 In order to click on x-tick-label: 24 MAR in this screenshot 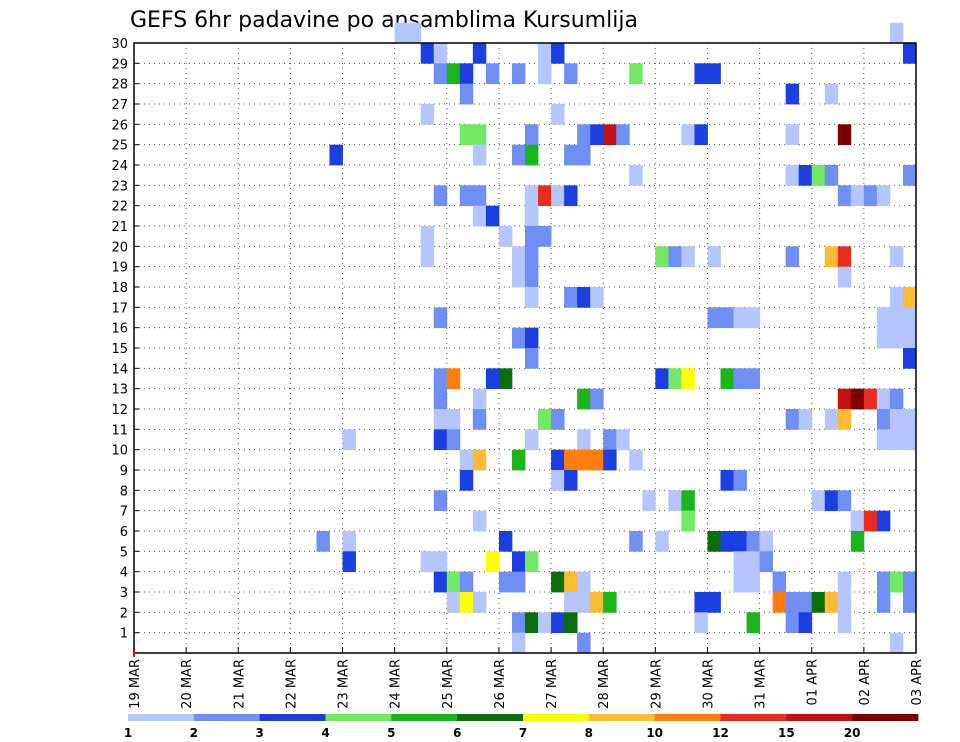, I will do `click(396, 684)`.